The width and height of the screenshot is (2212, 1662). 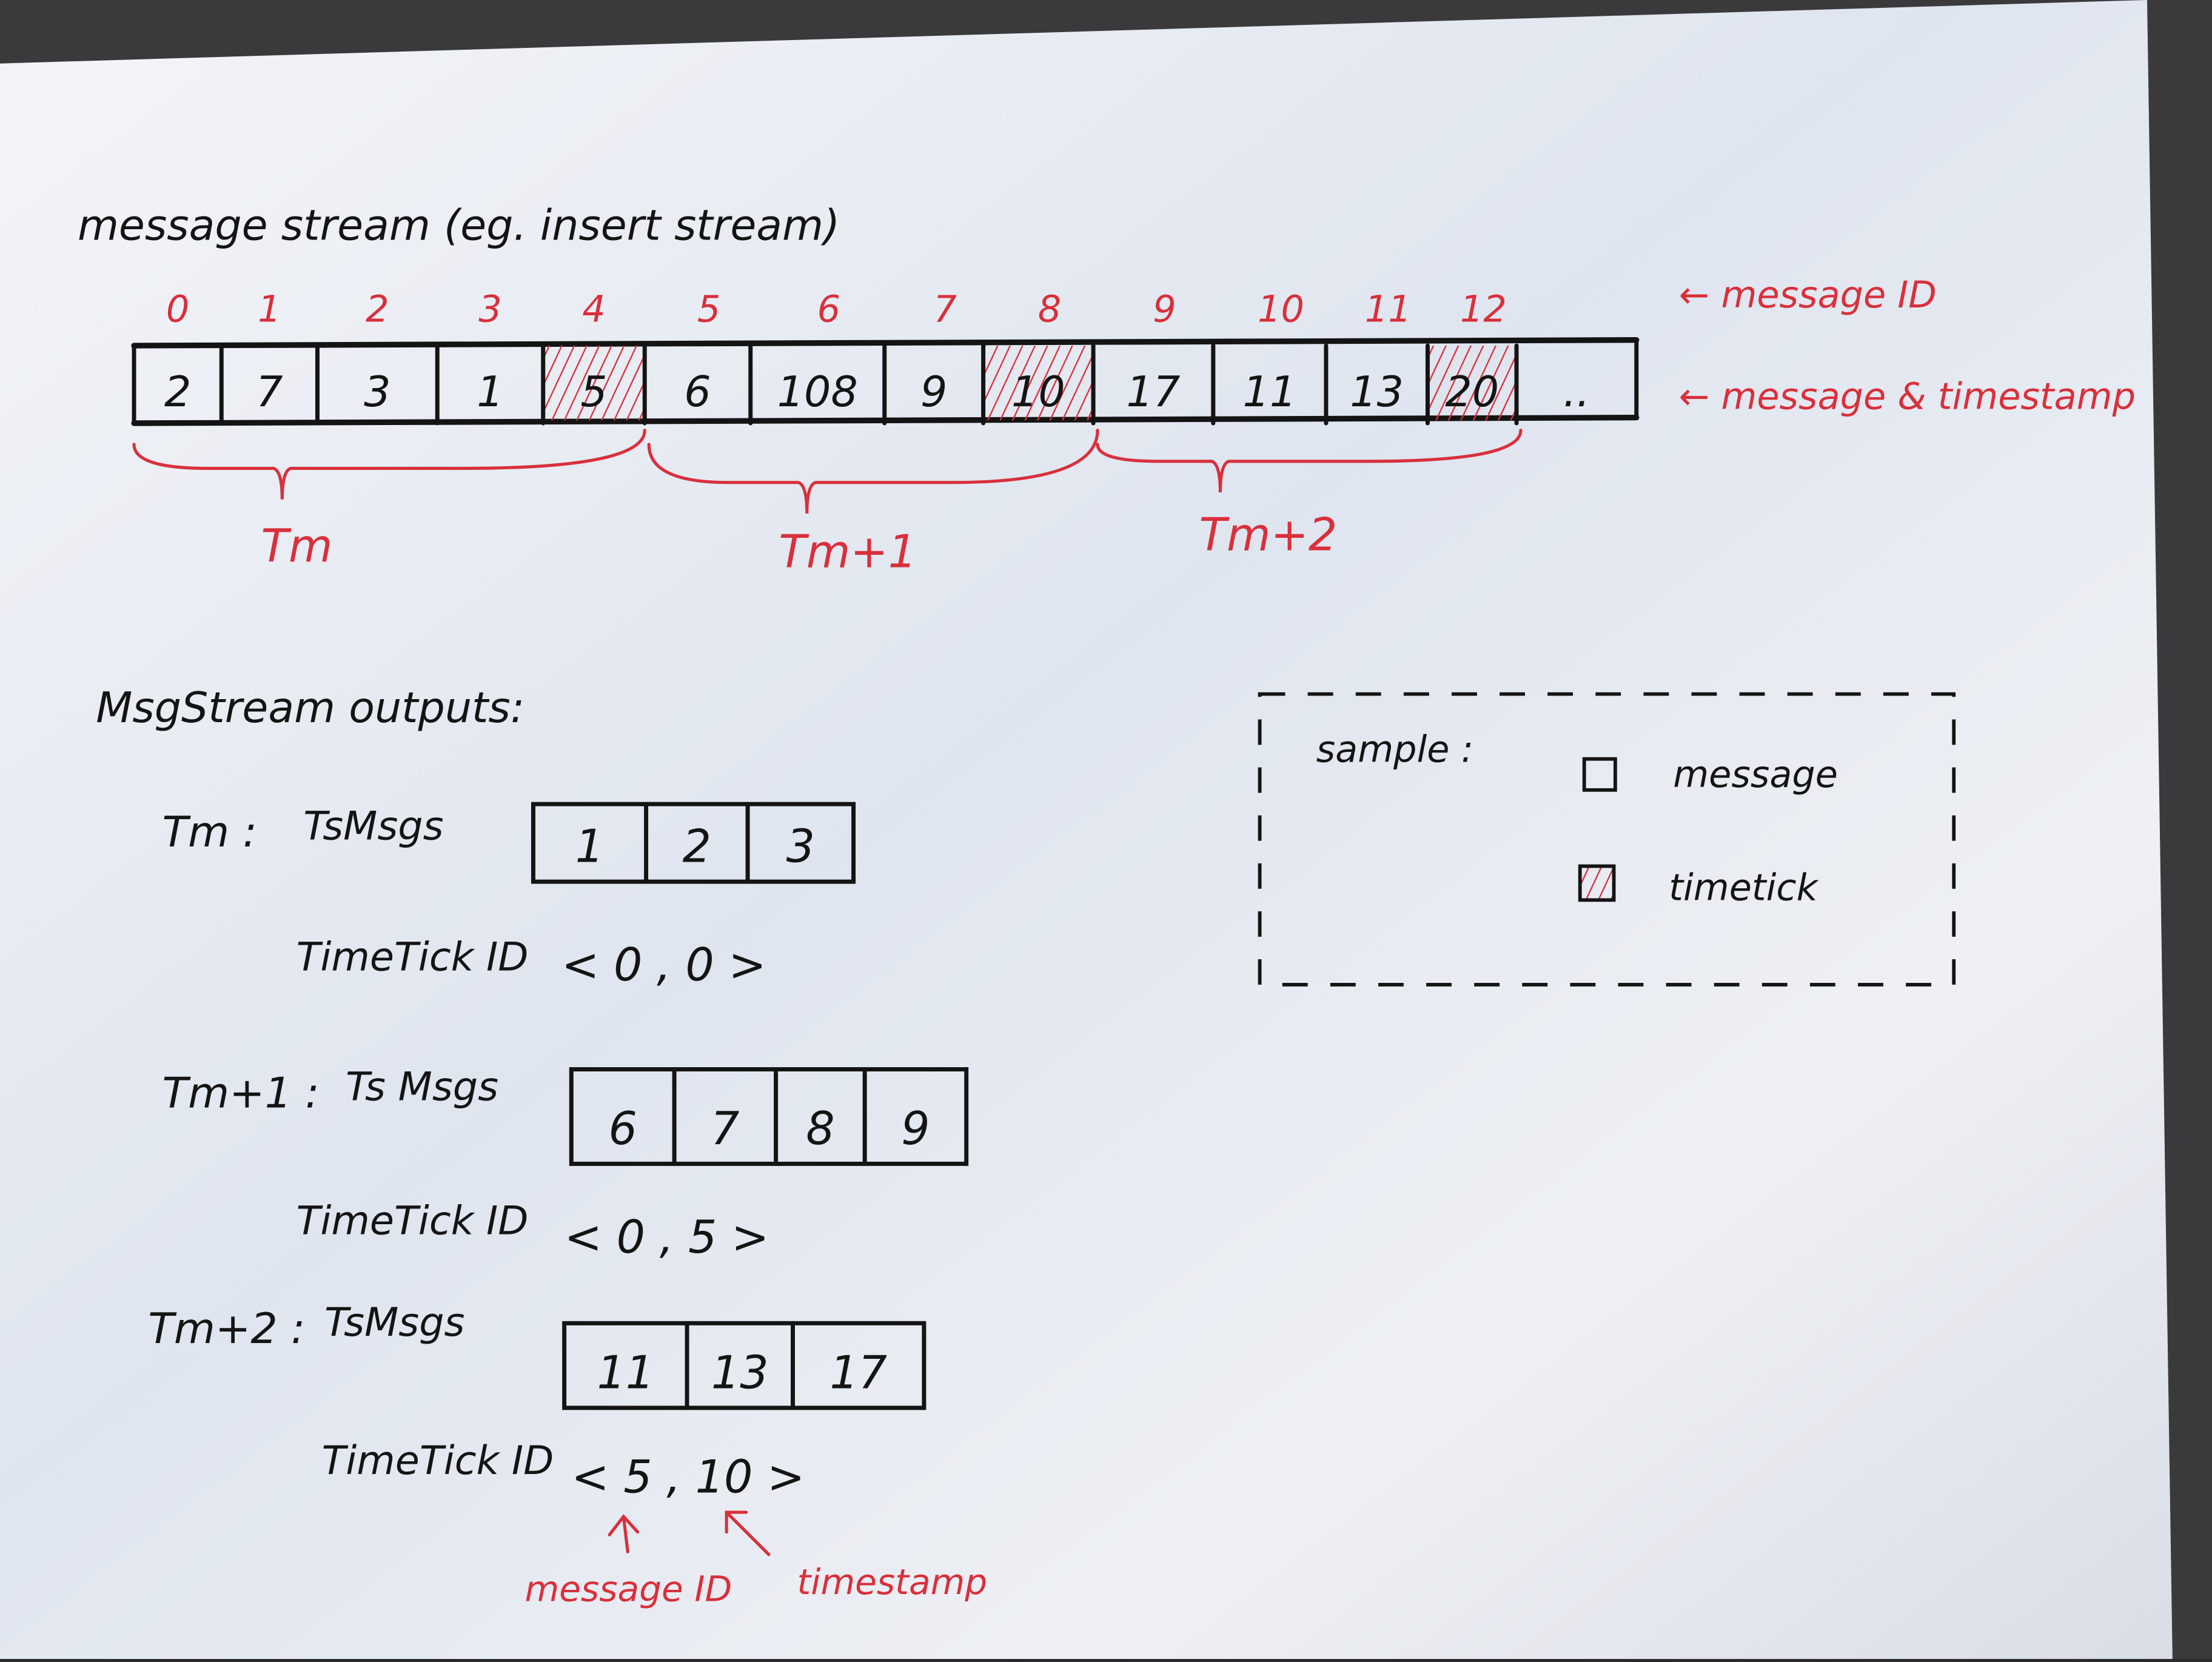 What do you see at coordinates (622, 1128) in the screenshot?
I see `ts-msg-value: 6` at bounding box center [622, 1128].